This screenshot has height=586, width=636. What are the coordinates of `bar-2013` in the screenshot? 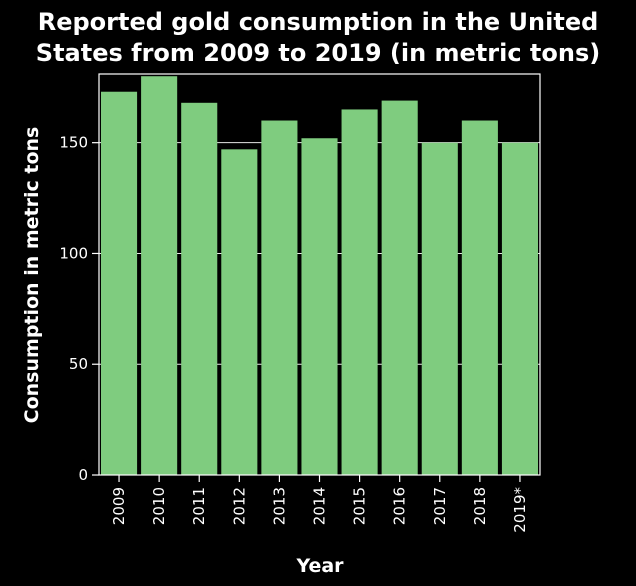 It's located at (279, 297).